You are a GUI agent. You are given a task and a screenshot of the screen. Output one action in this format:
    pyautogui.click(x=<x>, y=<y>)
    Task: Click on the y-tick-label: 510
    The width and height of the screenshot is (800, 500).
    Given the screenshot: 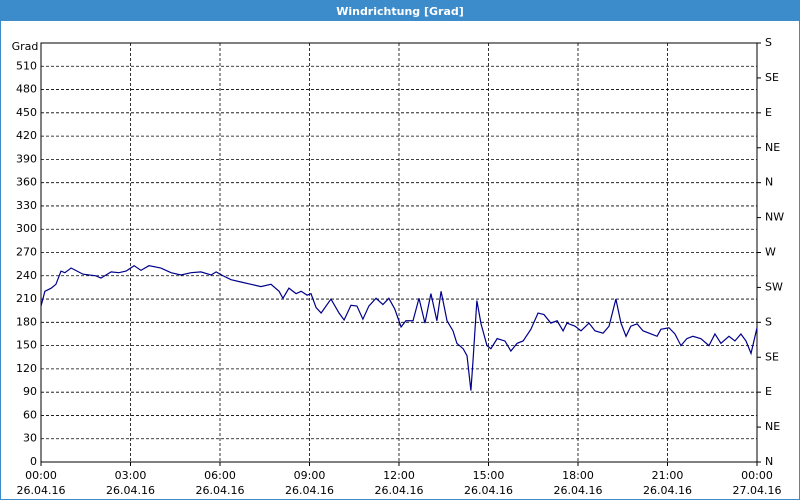 What is the action you would take?
    pyautogui.click(x=26, y=65)
    